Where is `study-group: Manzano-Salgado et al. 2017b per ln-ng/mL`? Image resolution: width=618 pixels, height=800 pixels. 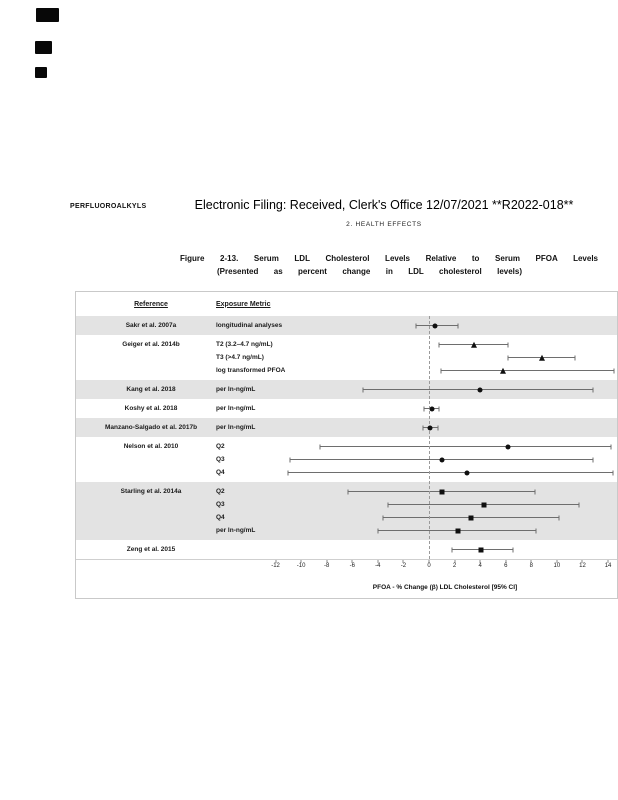
study-group: Manzano-Salgado et al. 2017b per ln-ng/mL is located at coordinates (346, 427).